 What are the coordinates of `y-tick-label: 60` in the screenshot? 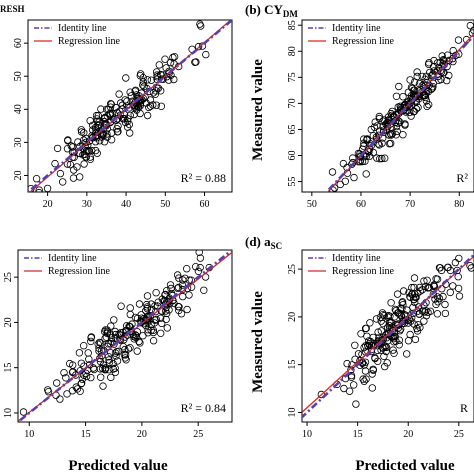 It's located at (292, 156).